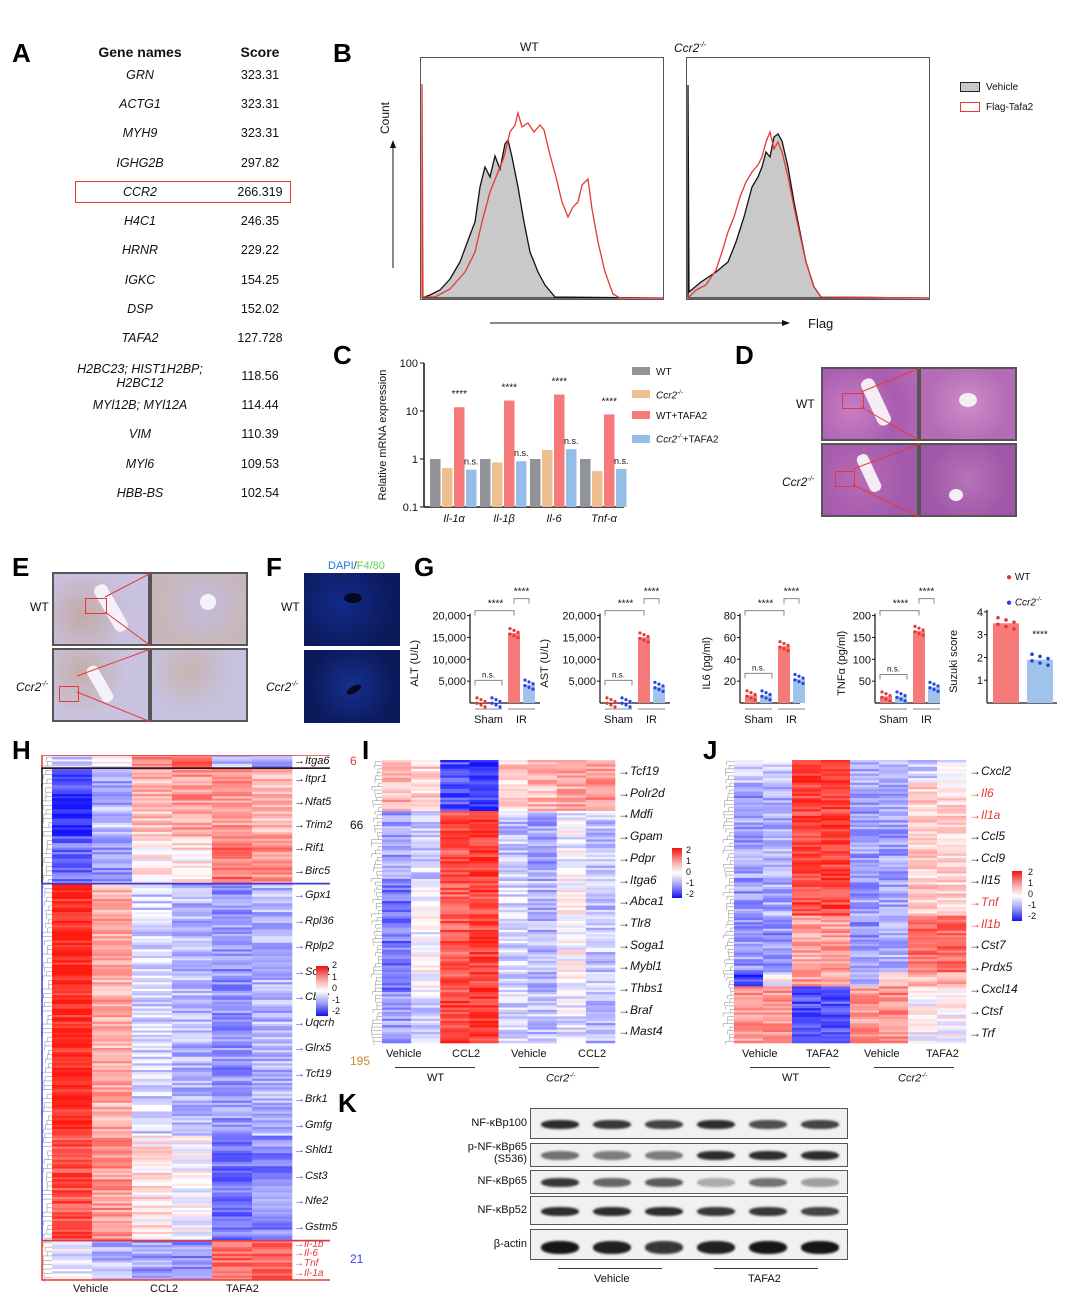 The width and height of the screenshot is (1080, 1303). What do you see at coordinates (180, 133) in the screenshot?
I see `table-row: MYH9 323.31` at bounding box center [180, 133].